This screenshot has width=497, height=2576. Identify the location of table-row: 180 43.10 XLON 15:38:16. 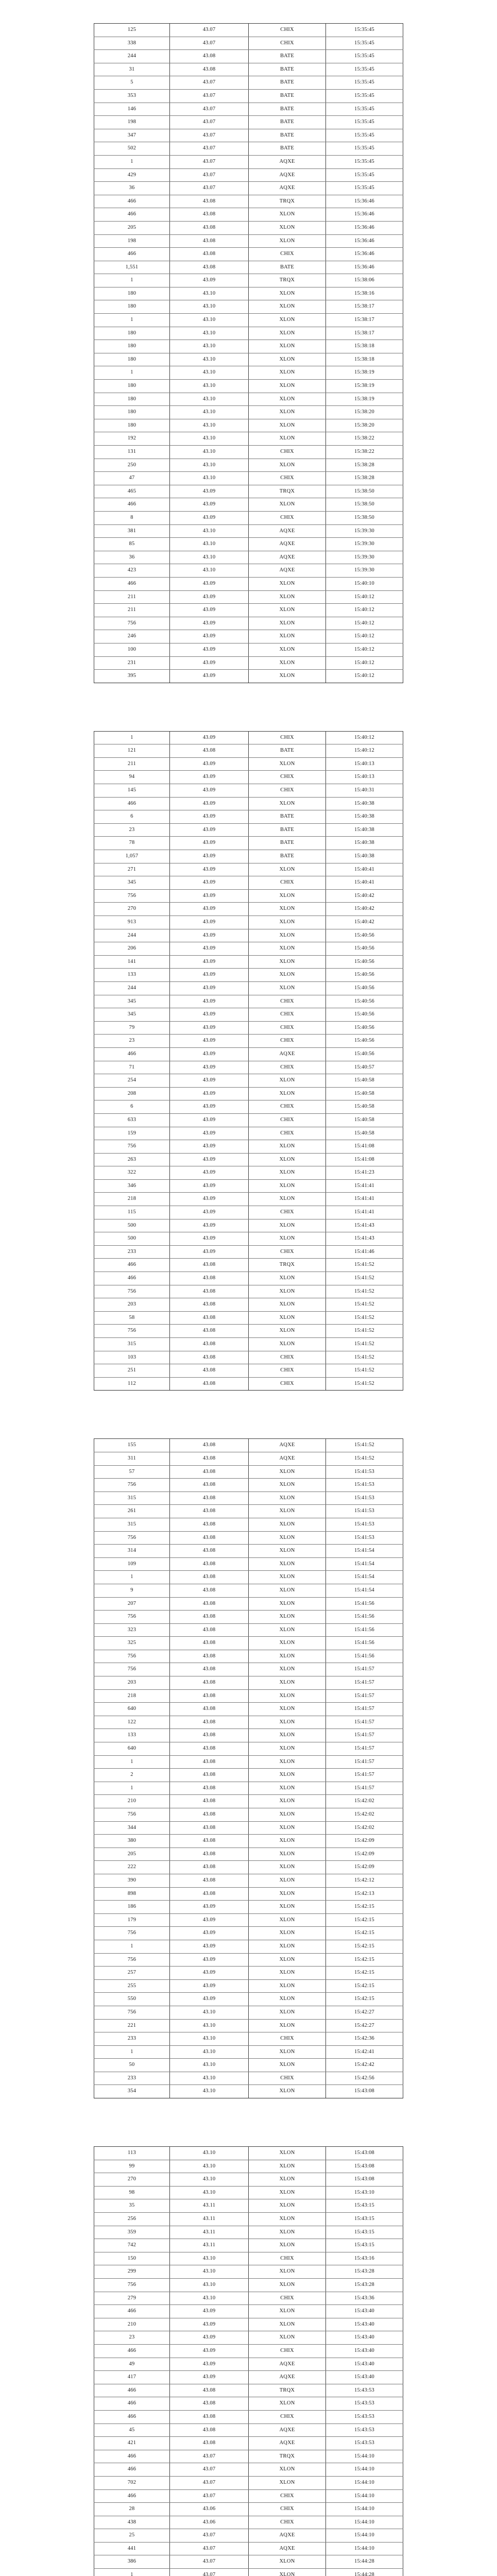
(249, 293).